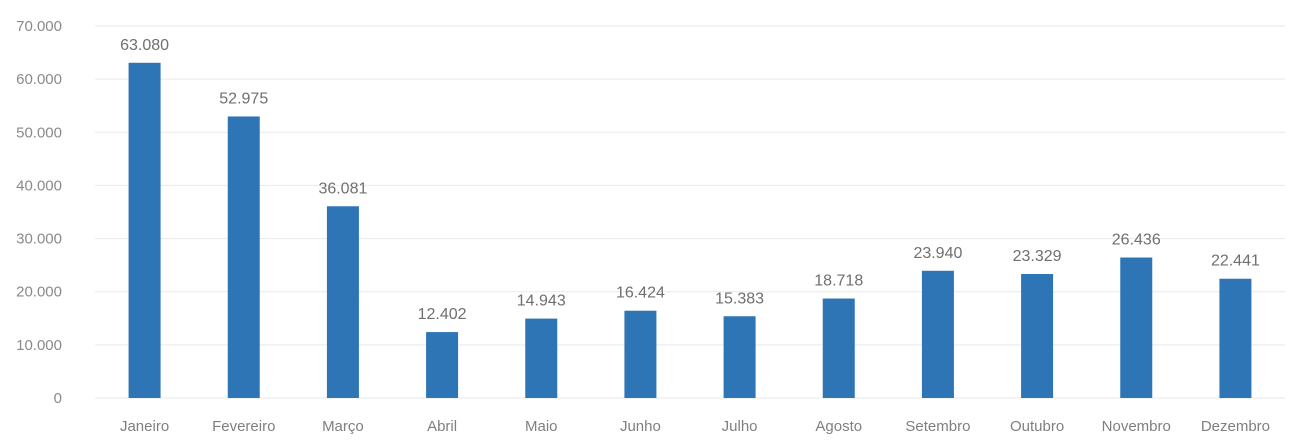 The image size is (1296, 441). Describe the element at coordinates (243, 426) in the screenshot. I see `x-category-label: Fevereiro` at that location.